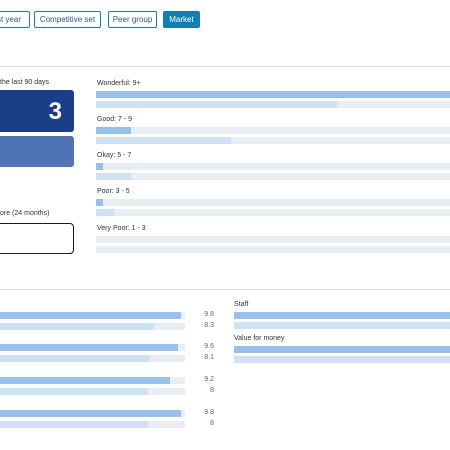 The image size is (450, 450). What do you see at coordinates (119, 83) in the screenshot?
I see `distribution-label: Wonderful: 9+` at bounding box center [119, 83].